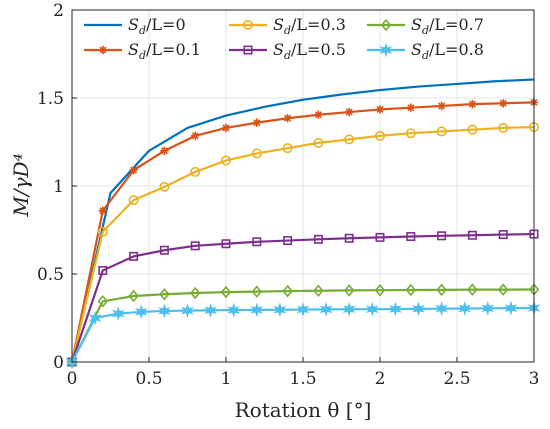  What do you see at coordinates (164, 51) in the screenshot?
I see `legend-label: Sd/L=0.1` at bounding box center [164, 51].